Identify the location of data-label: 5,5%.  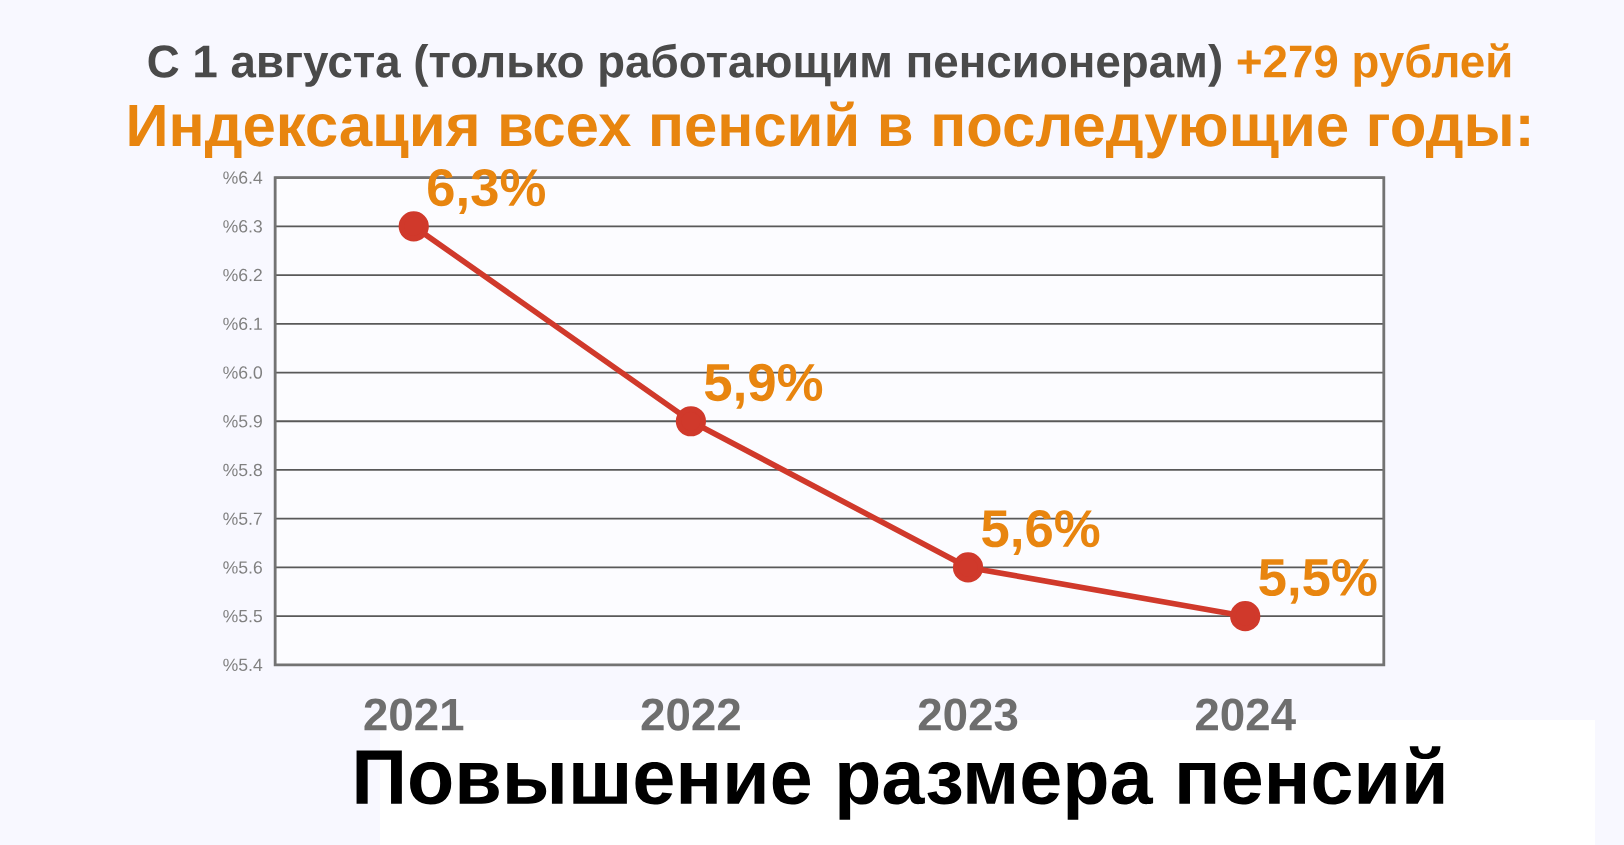
(1318, 581).